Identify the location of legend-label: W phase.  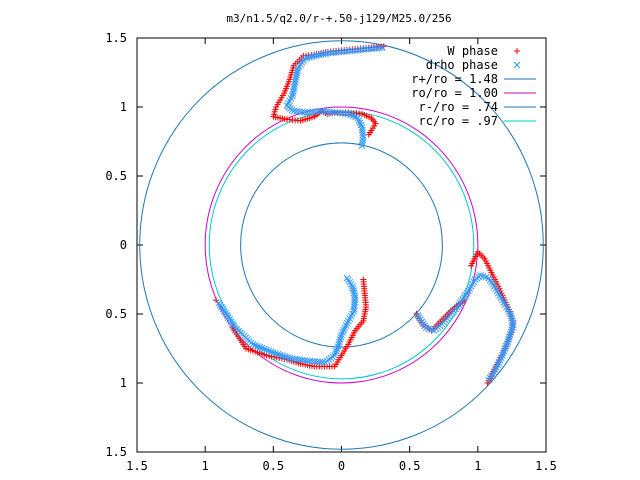
(472, 51).